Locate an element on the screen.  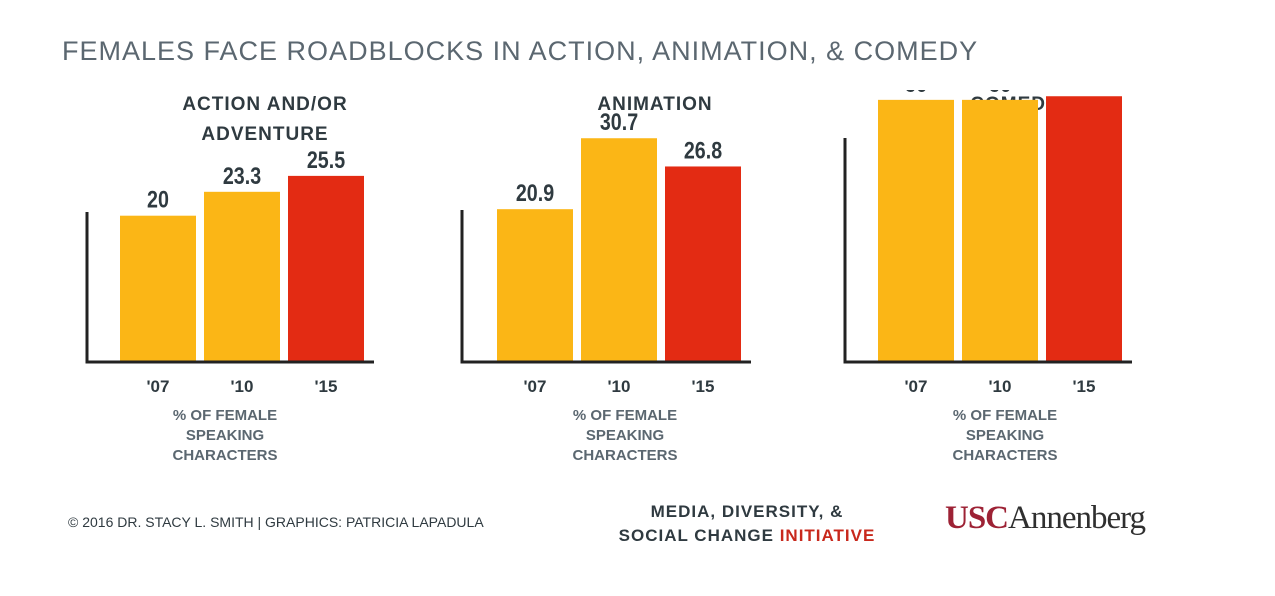
x-axis-caption-action: % OF FEMALE SPEAKING CHARACTERS is located at coordinates (225, 435).